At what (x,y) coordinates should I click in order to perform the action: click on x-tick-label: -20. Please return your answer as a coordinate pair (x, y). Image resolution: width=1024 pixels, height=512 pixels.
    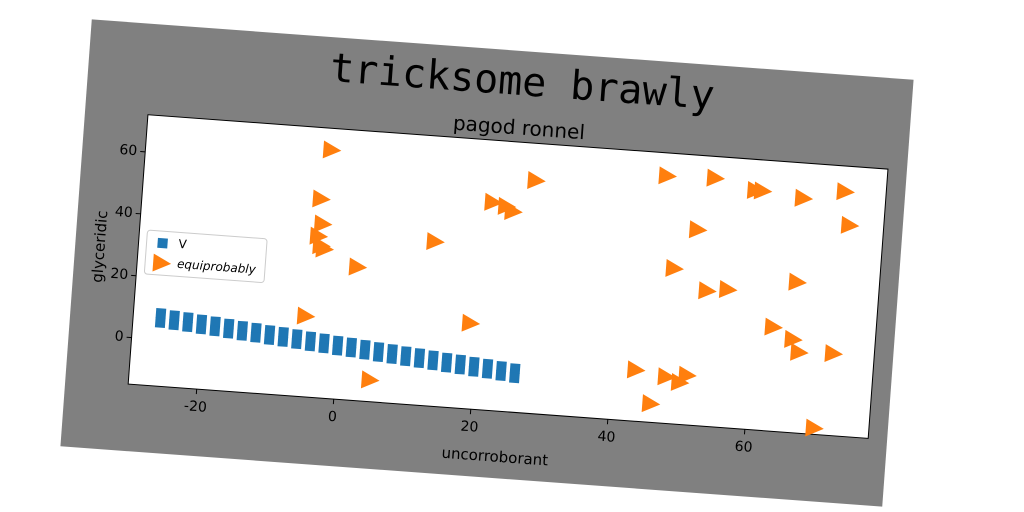
    Looking at the image, I should click on (195, 407).